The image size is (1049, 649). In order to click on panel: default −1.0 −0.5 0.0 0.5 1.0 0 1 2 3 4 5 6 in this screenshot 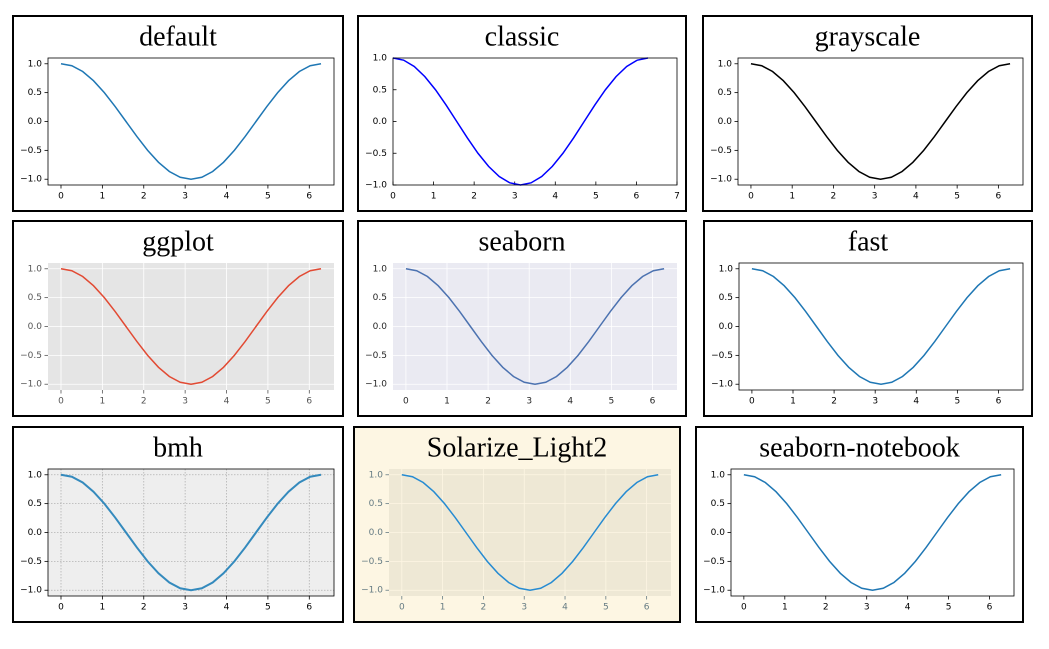, I will do `click(178, 113)`.